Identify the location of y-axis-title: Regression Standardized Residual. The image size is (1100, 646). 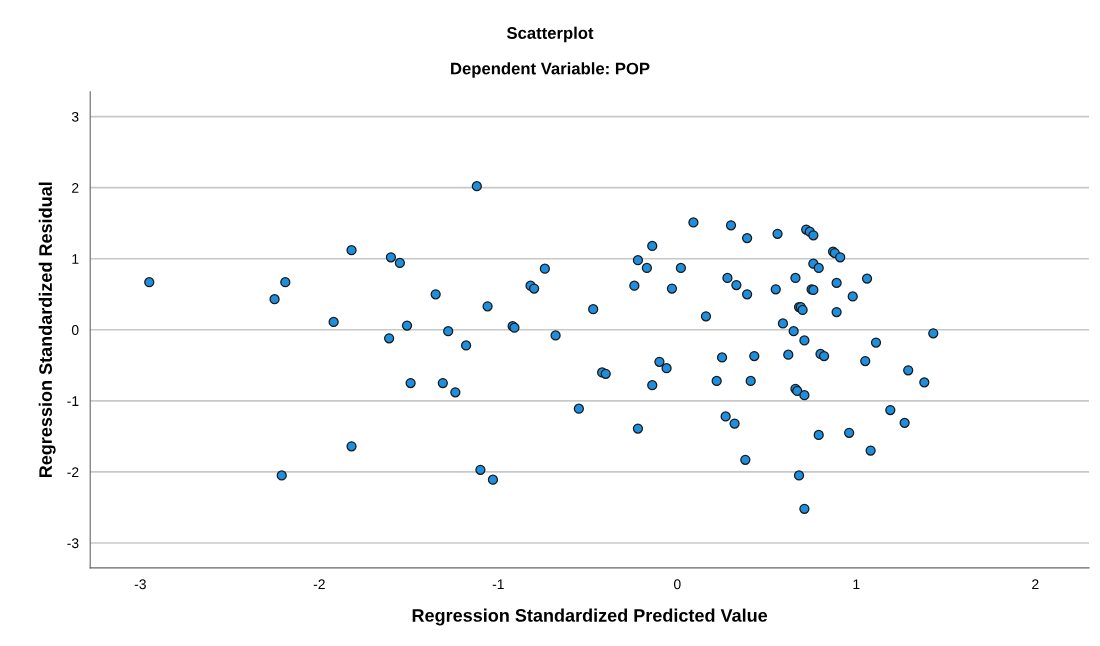
(47, 330).